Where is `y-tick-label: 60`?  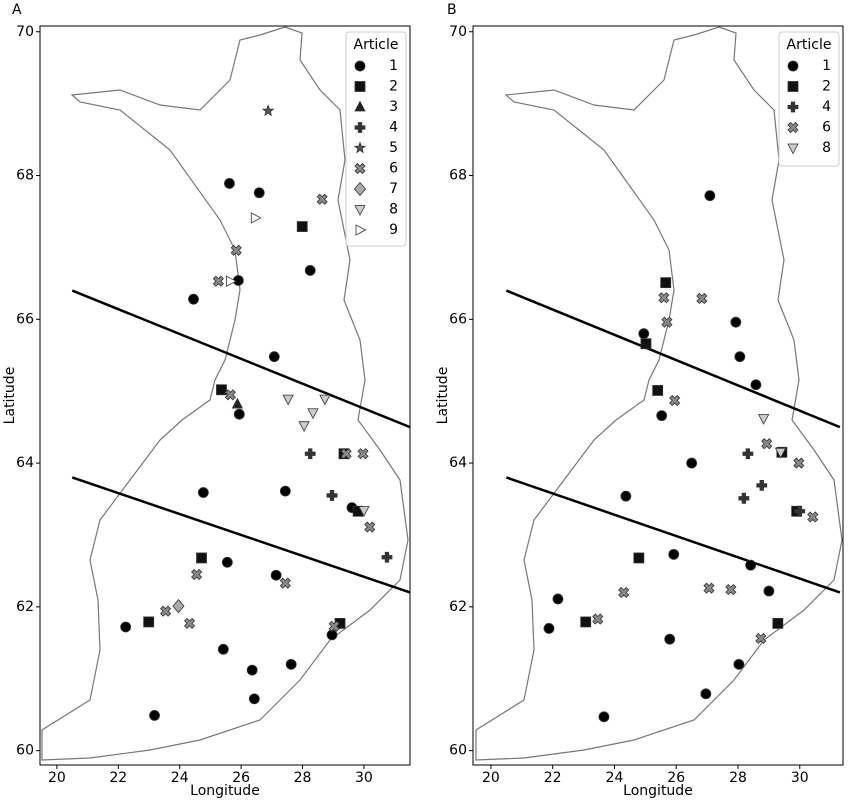
y-tick-label: 60 is located at coordinates (25, 751).